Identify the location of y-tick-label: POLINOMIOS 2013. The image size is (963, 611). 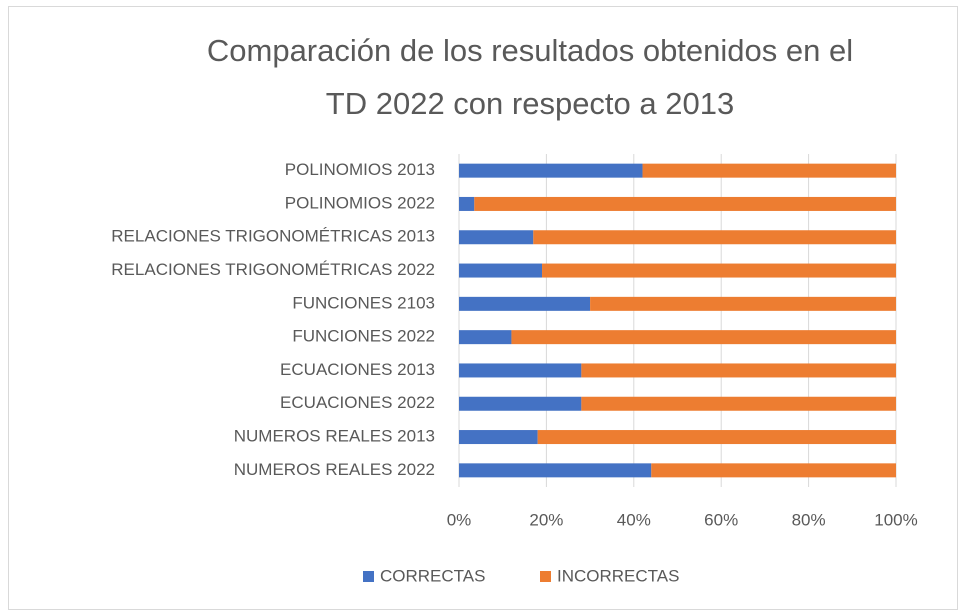
(360, 169).